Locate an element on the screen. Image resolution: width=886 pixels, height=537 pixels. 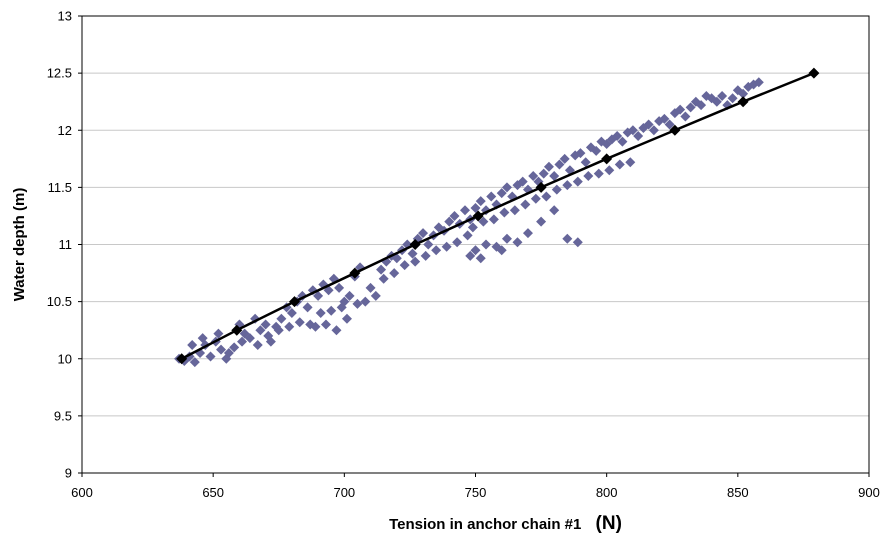
y-axis-title: Water depth (m) is located at coordinates (19, 245).